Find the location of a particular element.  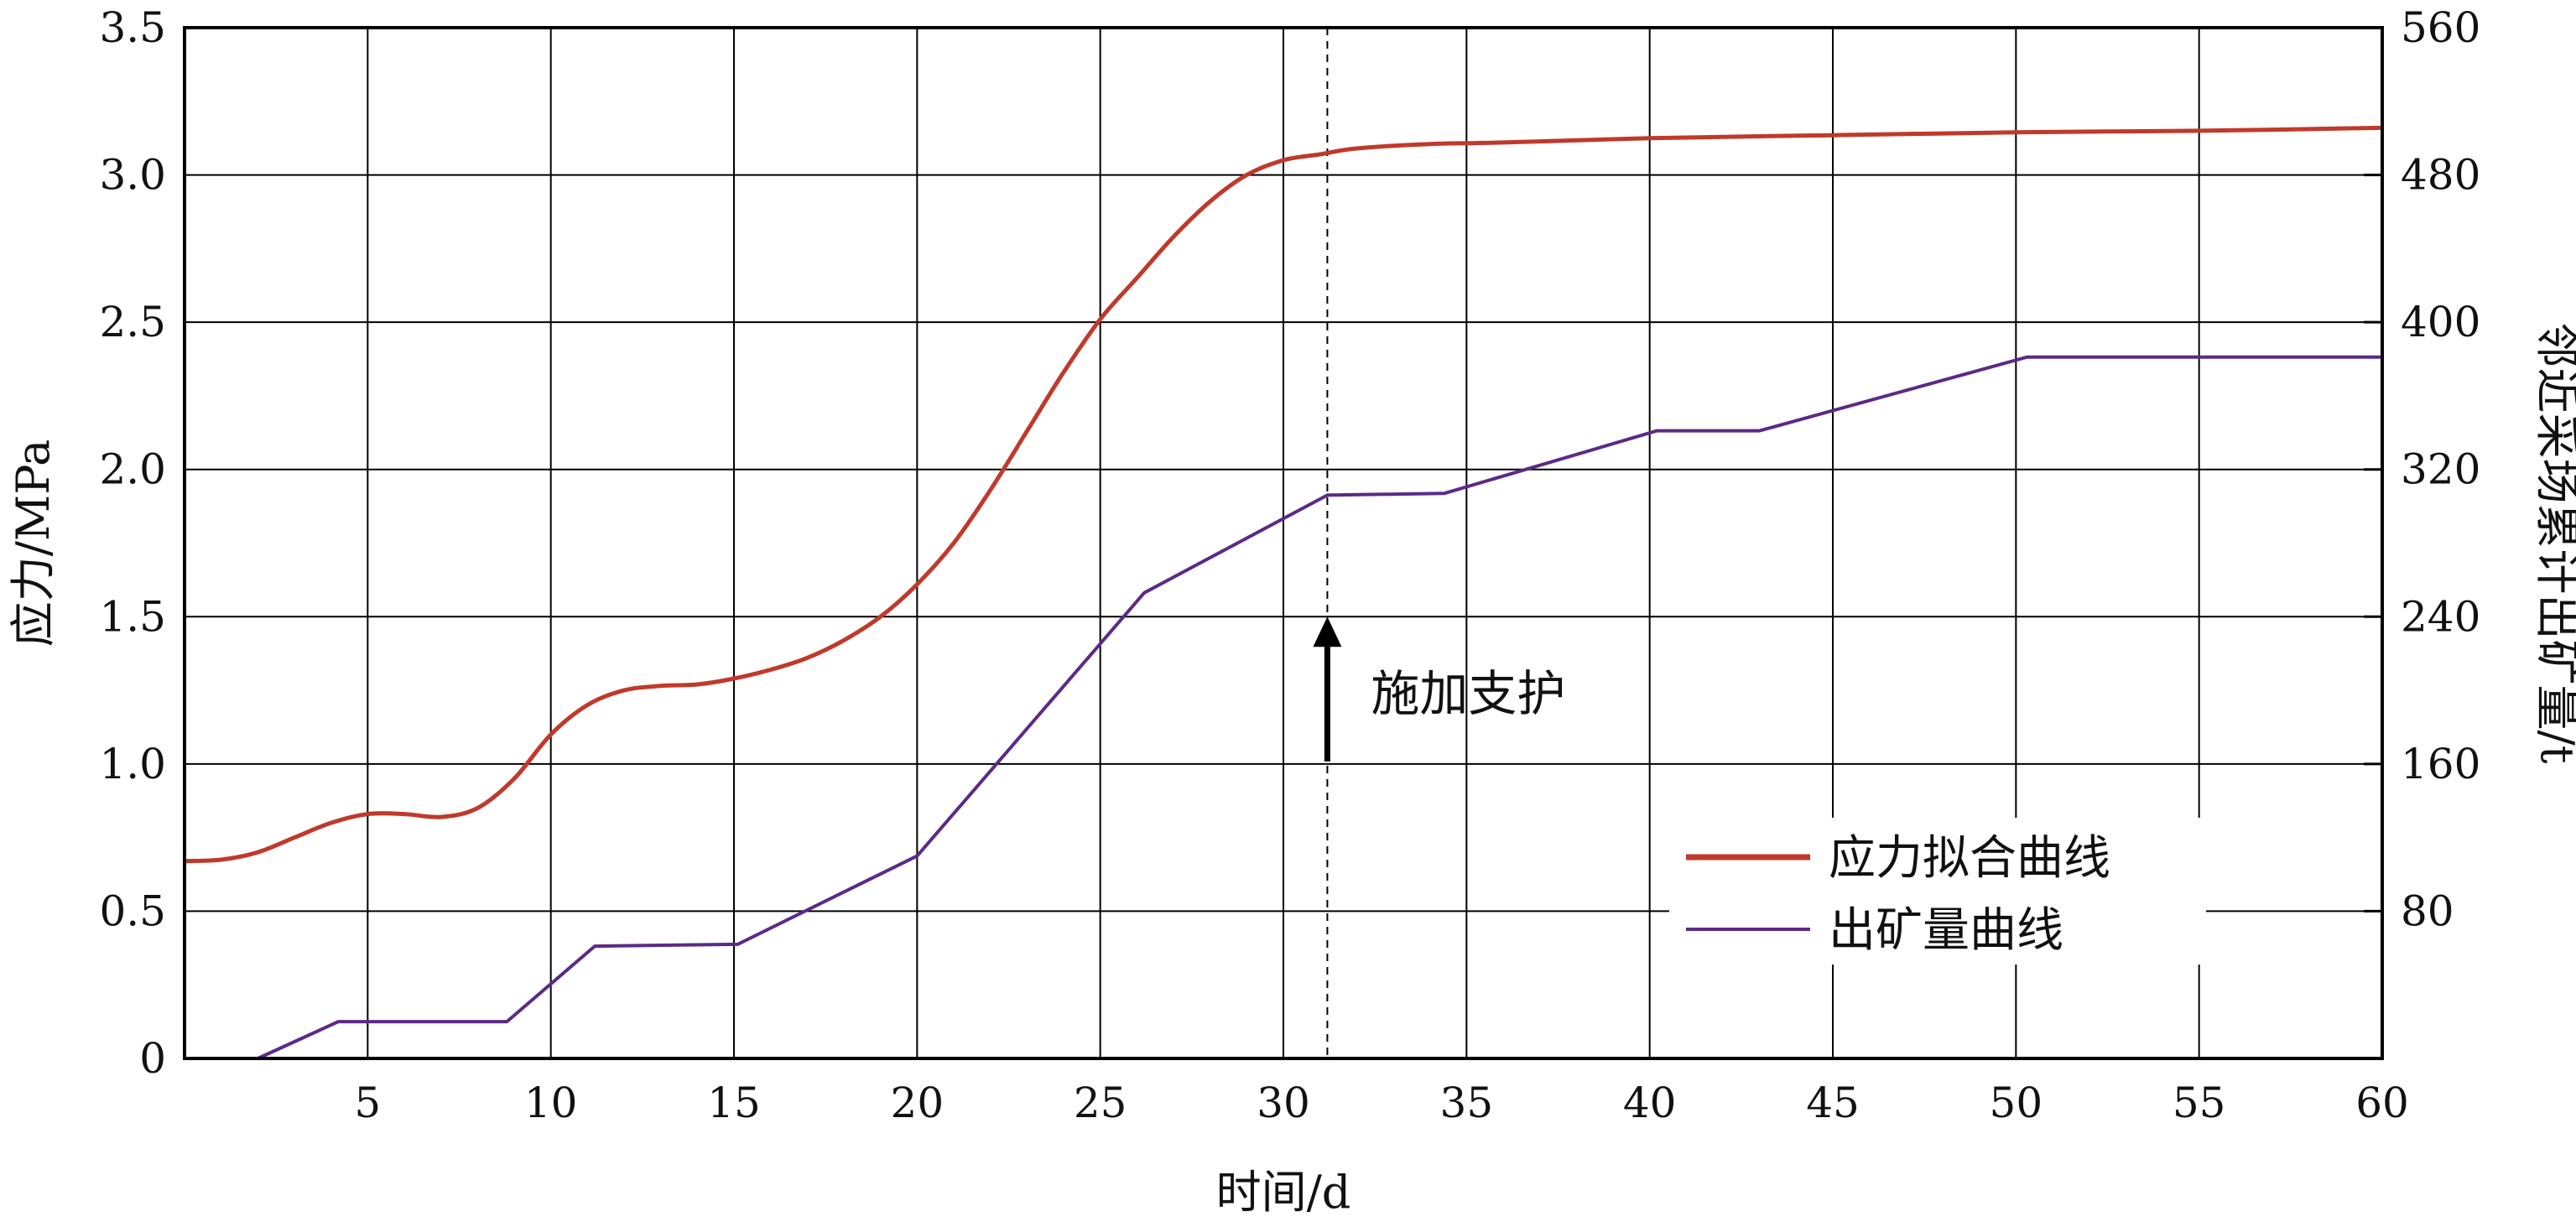

y-left-axis-title: 应力/MPa is located at coordinates (33, 543).